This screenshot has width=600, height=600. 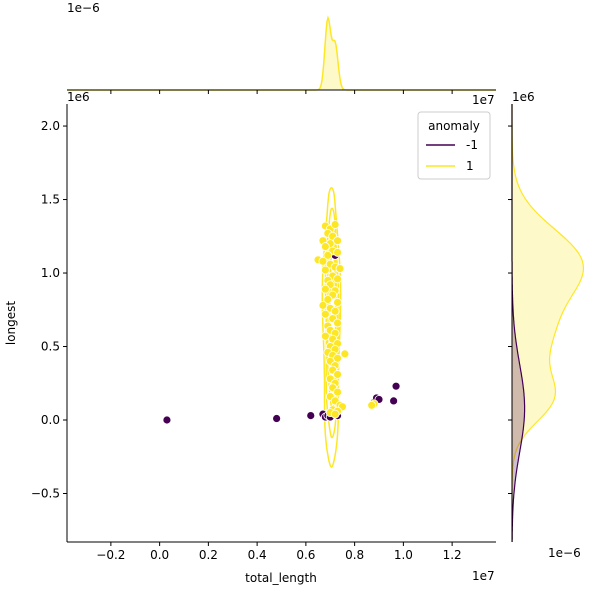 I want to click on top-marginal-kde, so click(x=281, y=53).